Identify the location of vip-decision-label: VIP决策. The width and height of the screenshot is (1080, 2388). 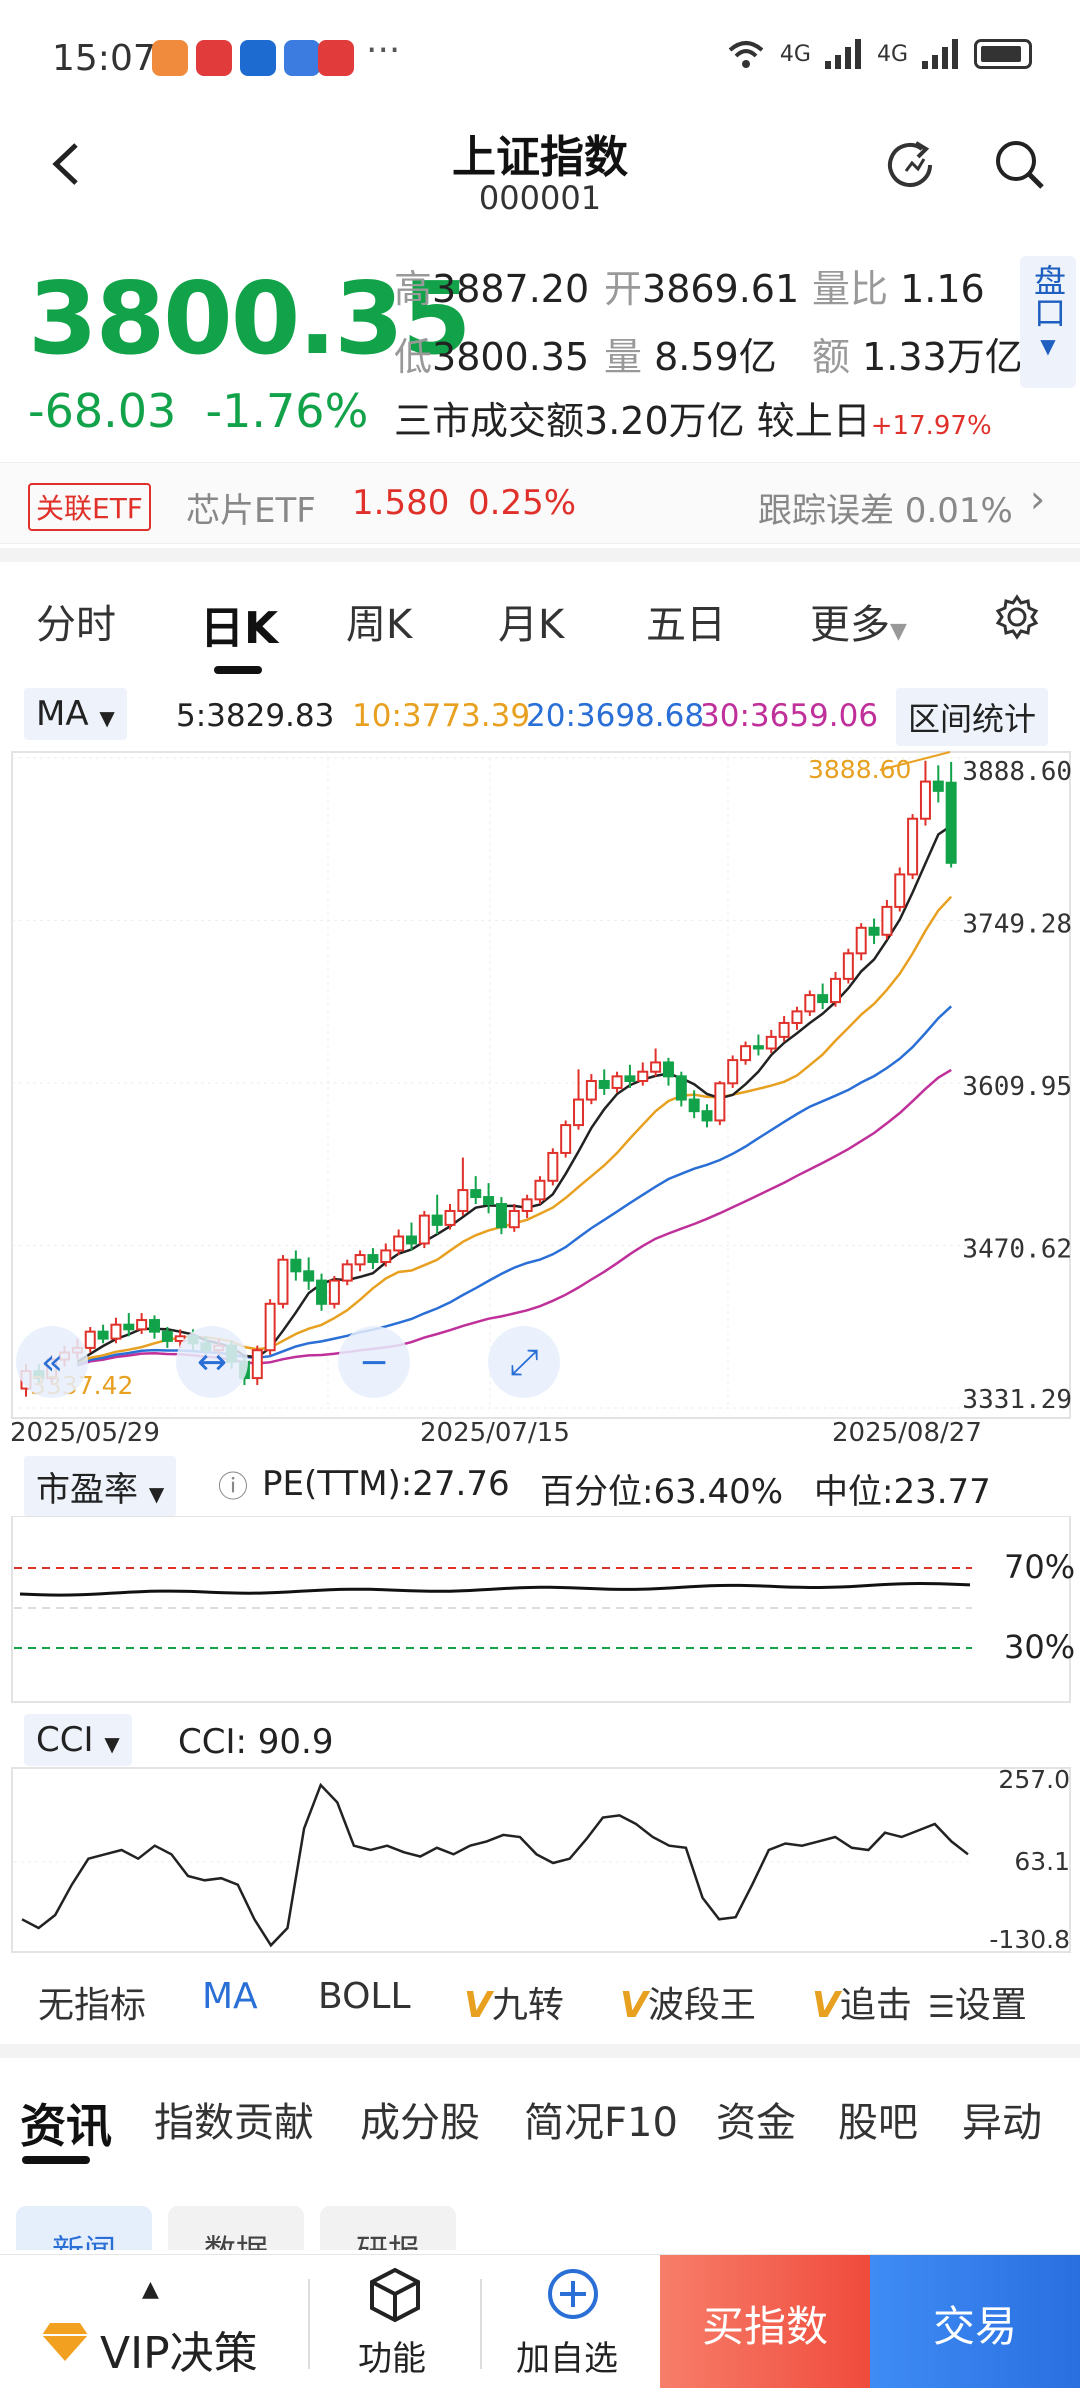
(179, 2353).